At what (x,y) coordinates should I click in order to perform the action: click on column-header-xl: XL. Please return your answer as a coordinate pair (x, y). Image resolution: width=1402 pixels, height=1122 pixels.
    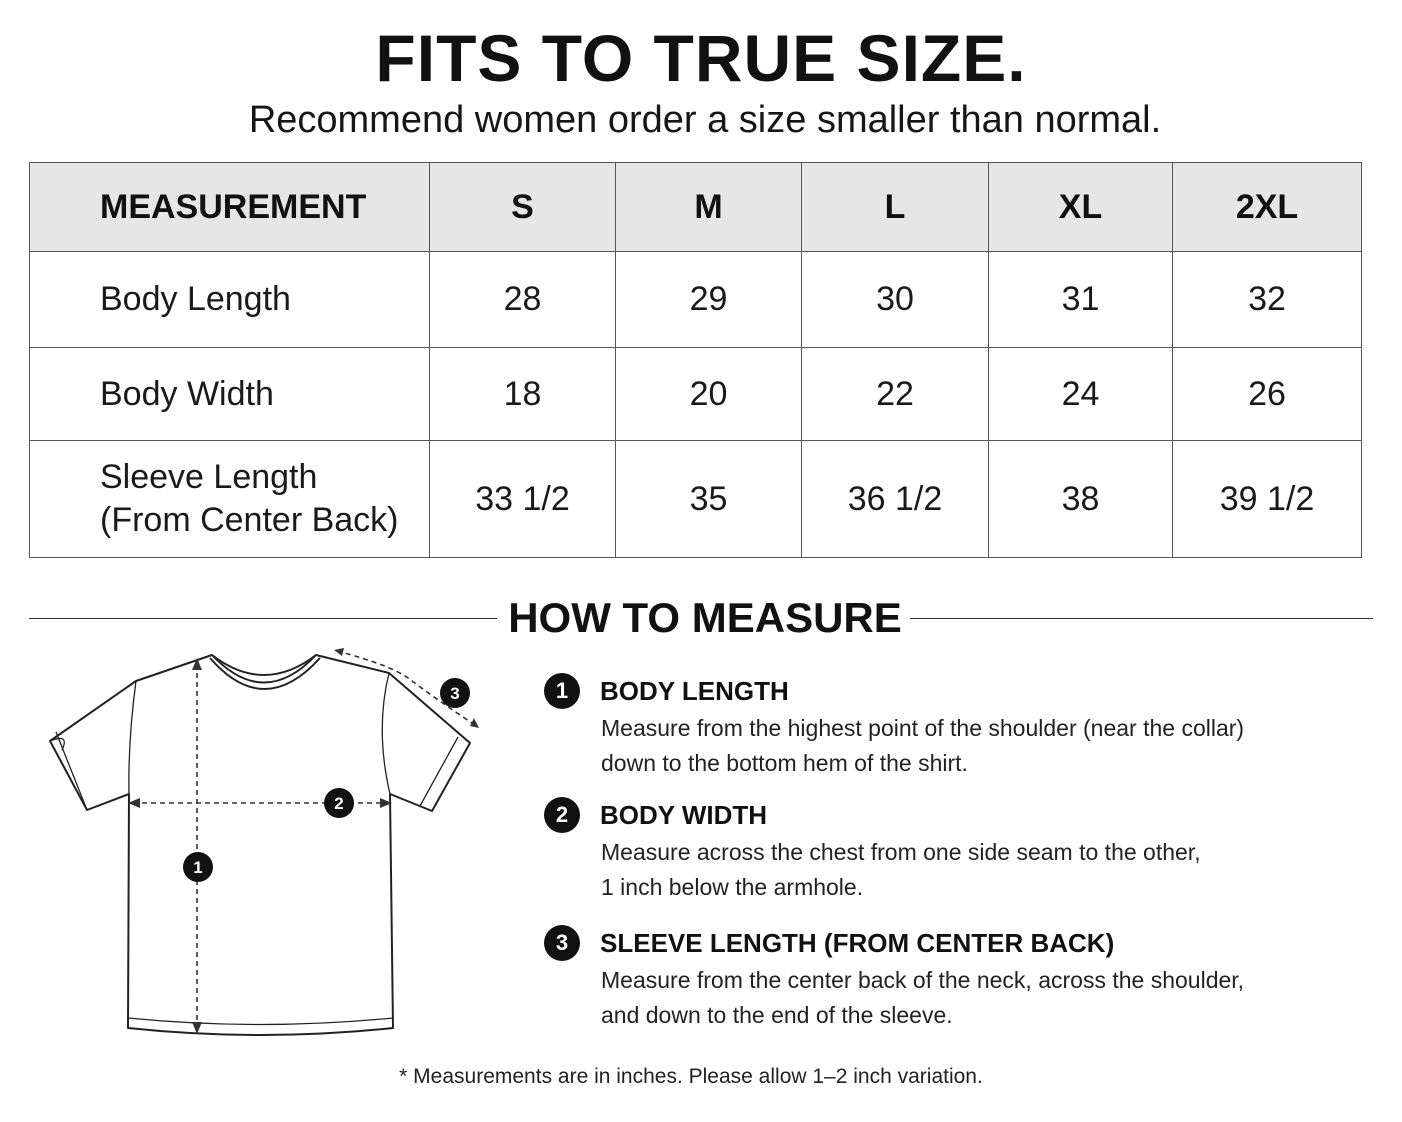
    Looking at the image, I should click on (1080, 207).